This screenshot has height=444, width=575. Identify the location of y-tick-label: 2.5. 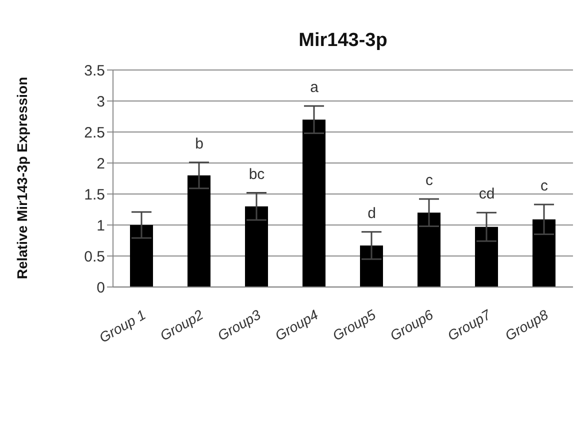
(94, 133).